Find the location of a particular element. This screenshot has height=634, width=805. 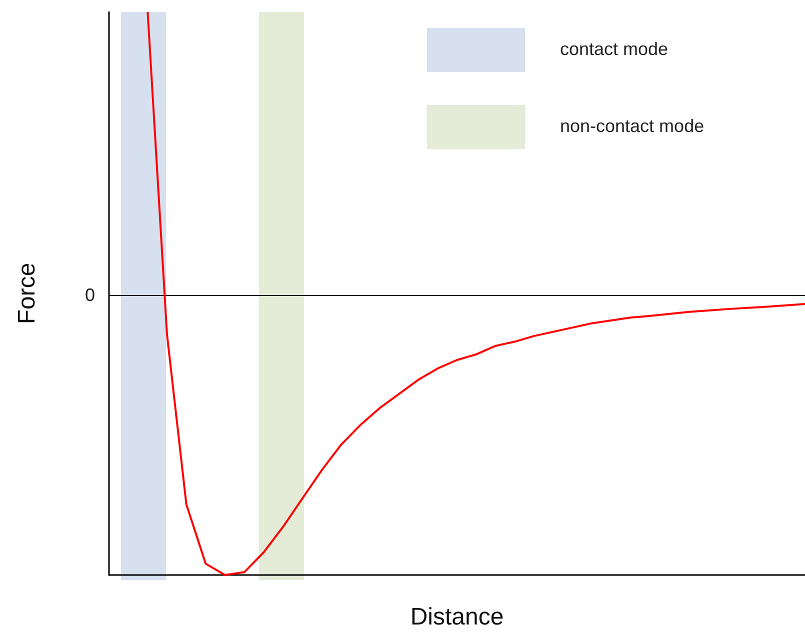

y-axis-title: Force is located at coordinates (27, 293).